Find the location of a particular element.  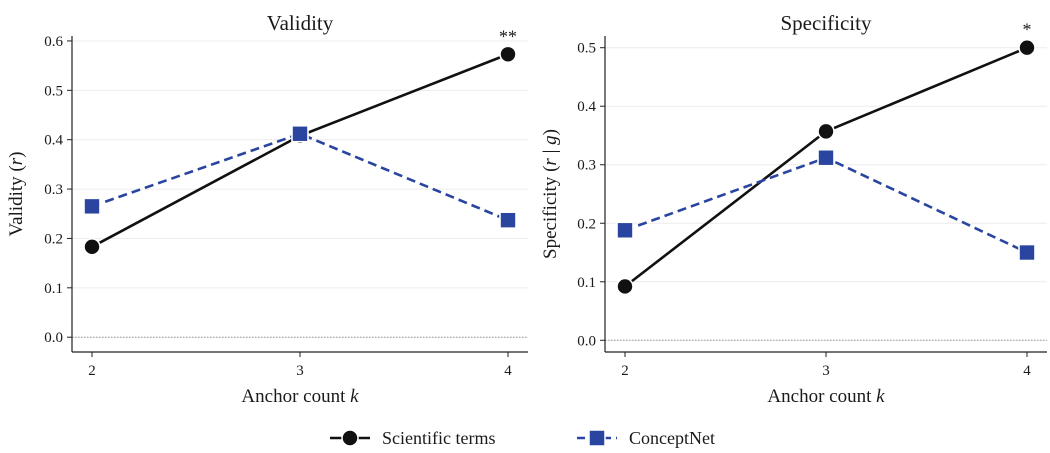

legend: Scientific terms ConceptNet is located at coordinates (522, 438).